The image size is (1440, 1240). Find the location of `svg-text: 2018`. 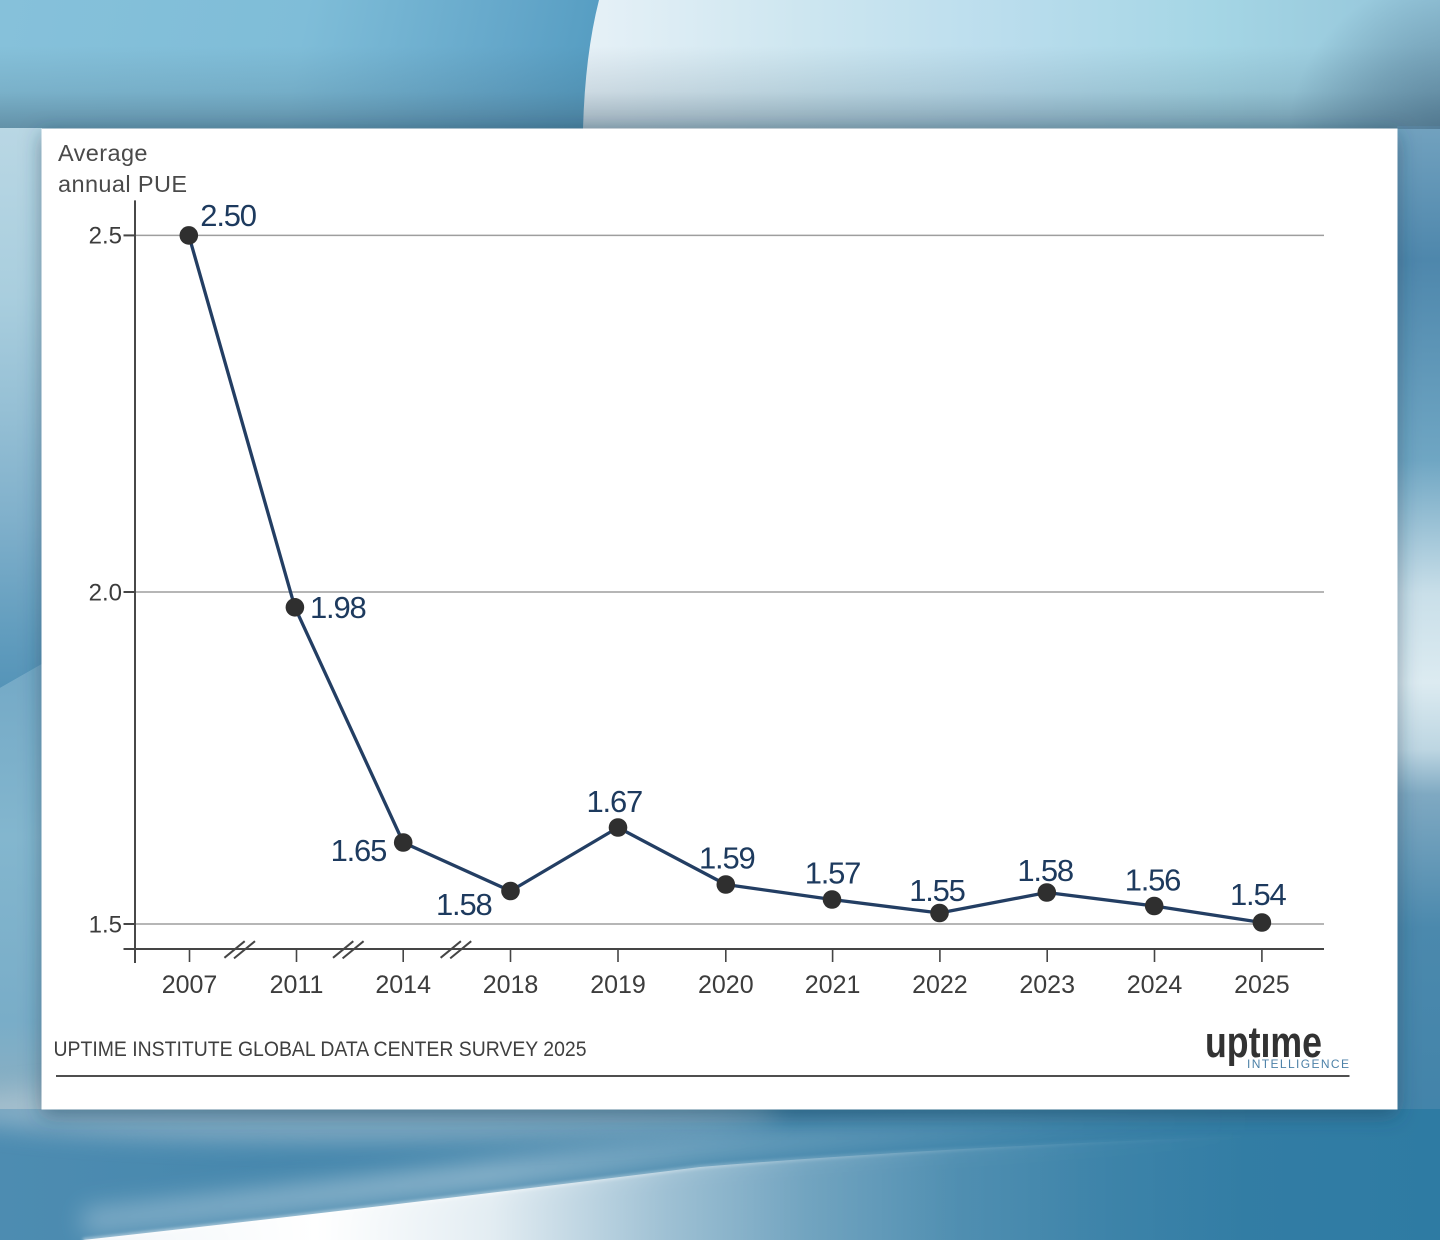

svg-text: 2018 is located at coordinates (511, 985).